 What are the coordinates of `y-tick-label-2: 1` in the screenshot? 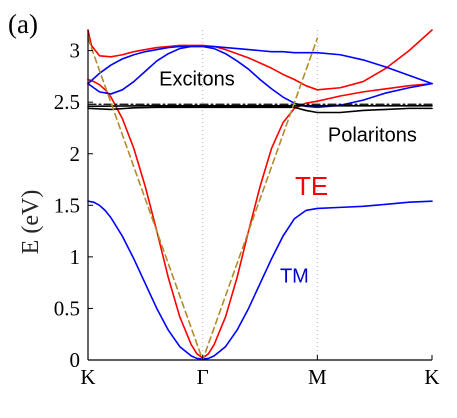 It's located at (75, 257).